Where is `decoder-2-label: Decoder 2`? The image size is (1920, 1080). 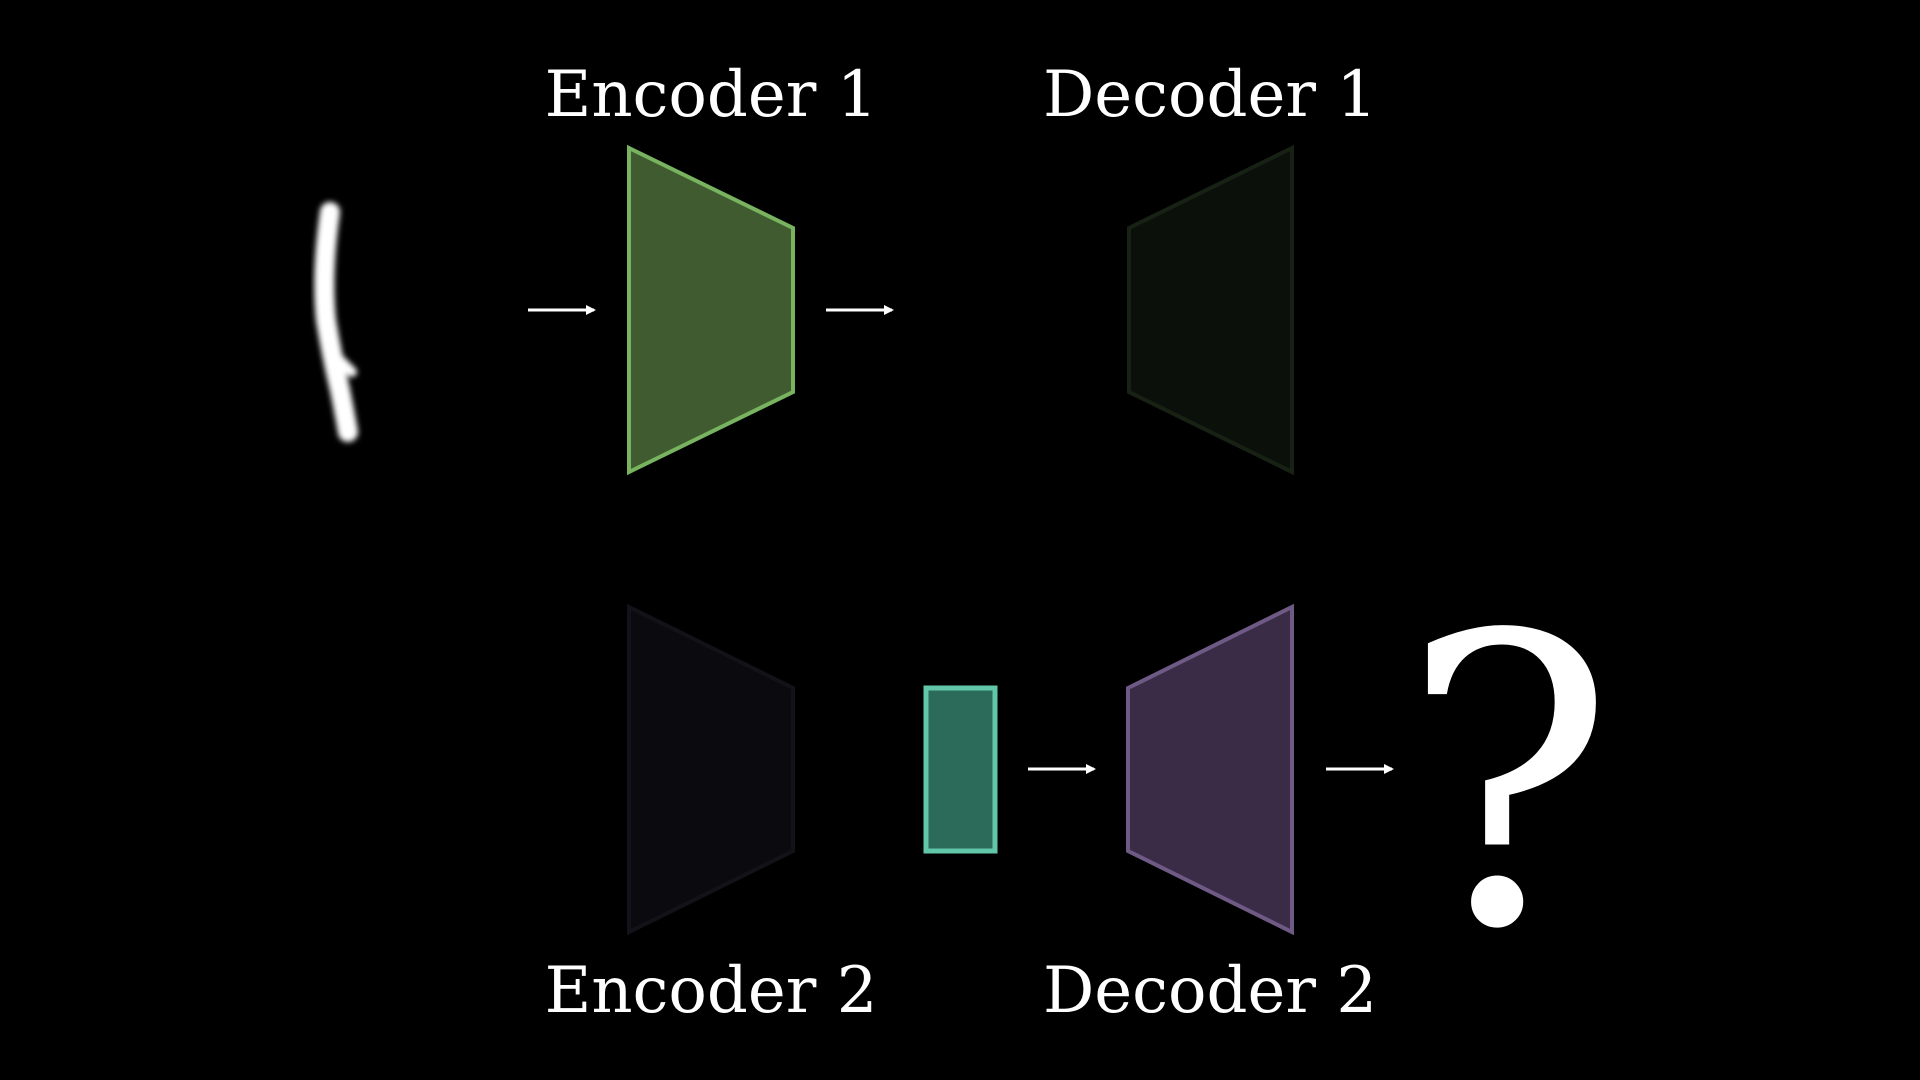 decoder-2-label: Decoder 2 is located at coordinates (1210, 991).